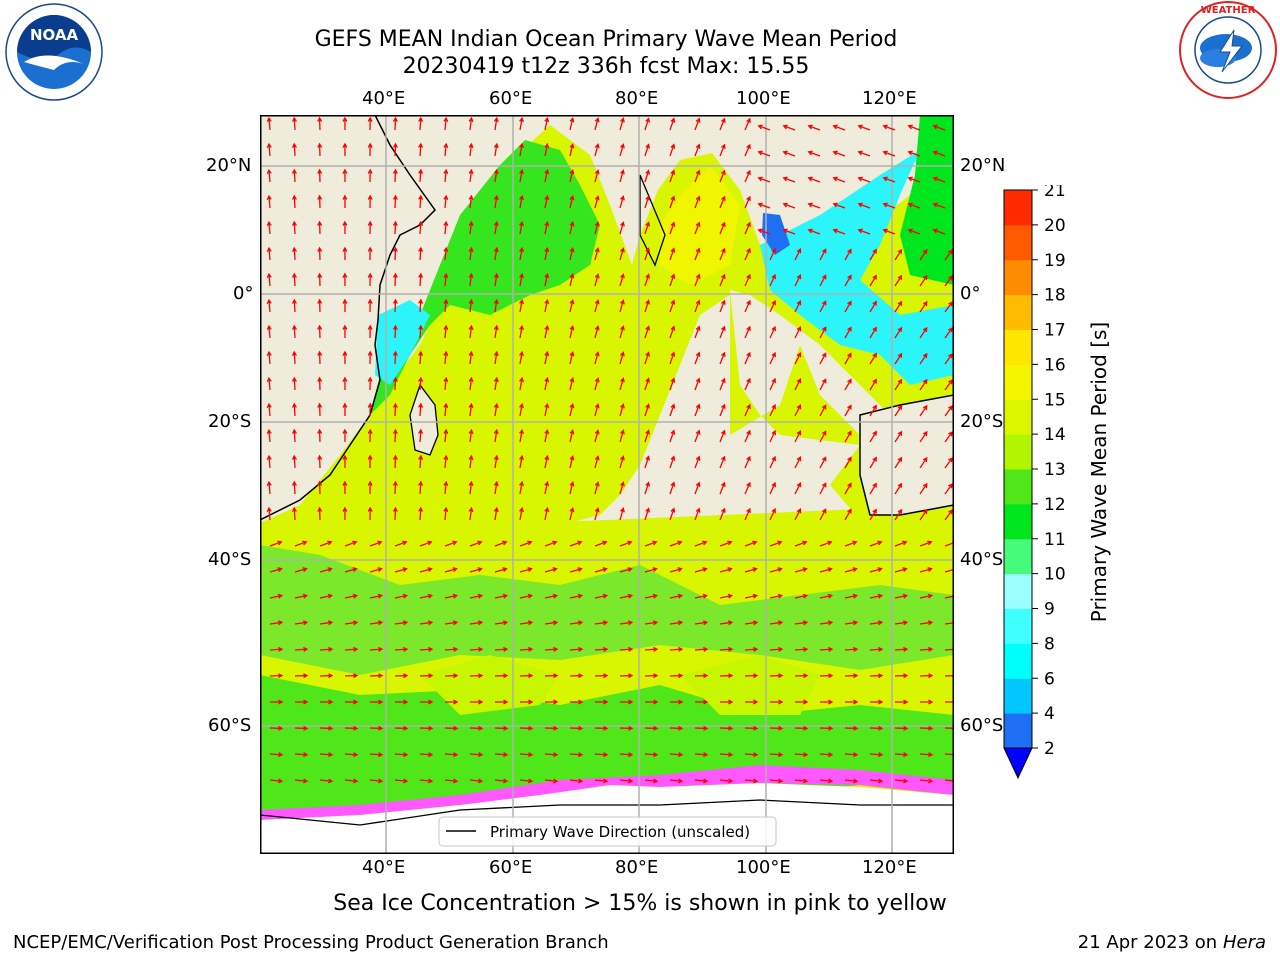 This screenshot has height=960, width=1280. Describe the element at coordinates (384, 867) in the screenshot. I see `bottom-lon-label-40e: 40°E` at that location.